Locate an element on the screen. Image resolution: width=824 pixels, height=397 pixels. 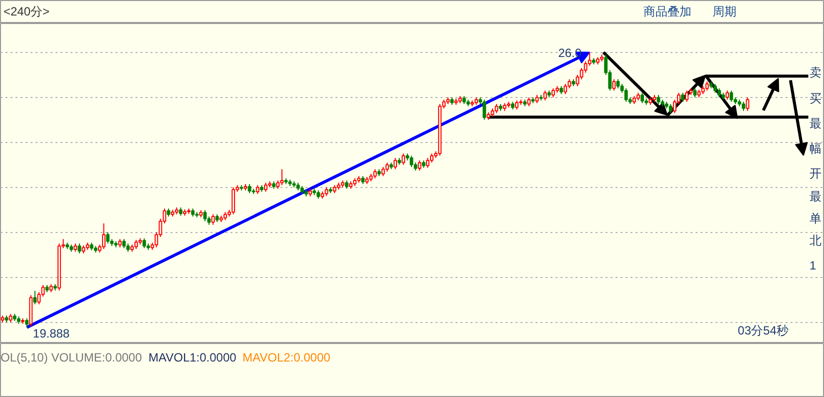
text: 周期 is located at coordinates (724, 11).